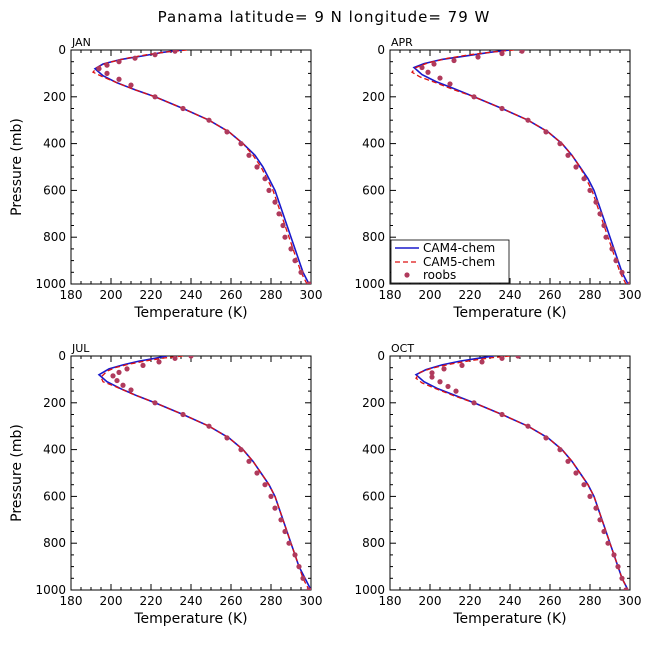 Image resolution: width=648 pixels, height=648 pixels. What do you see at coordinates (521, 473) in the screenshot?
I see `series-group` at bounding box center [521, 473].